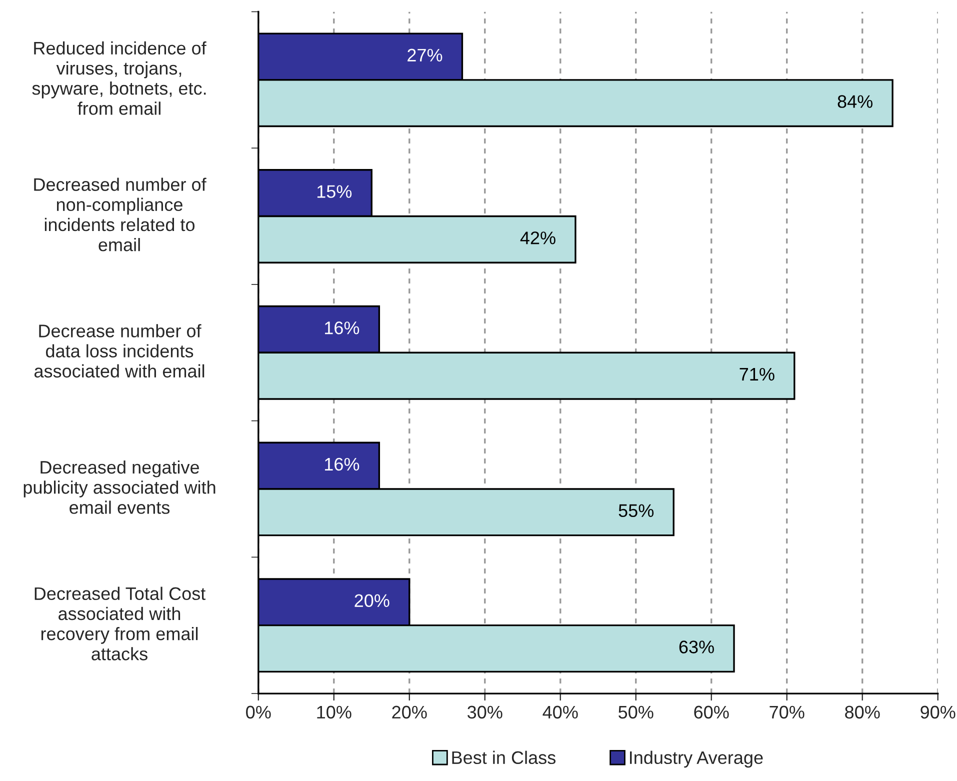 The height and width of the screenshot is (781, 957). I want to click on x-tick-label: 0%, so click(258, 712).